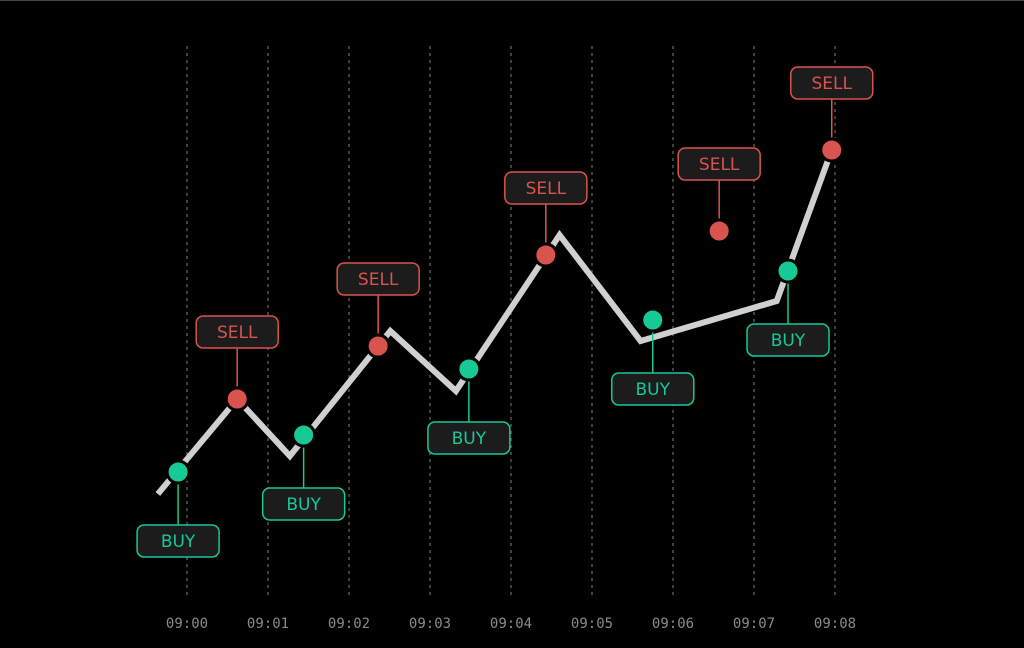 This screenshot has height=648, width=1024. I want to click on x-tick-label: 09:06, so click(673, 624).